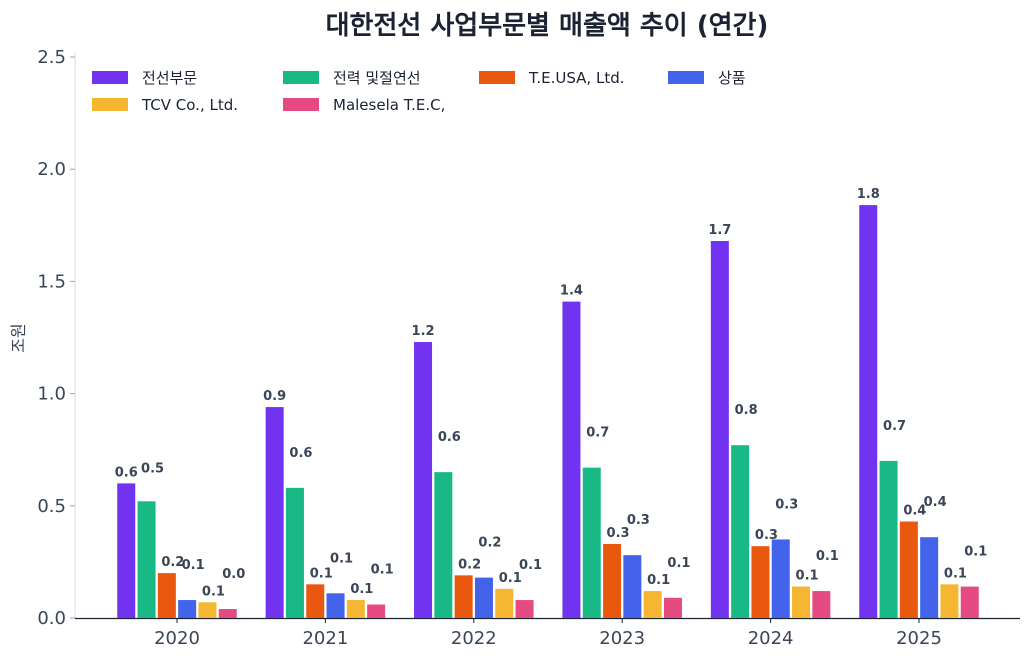 The width and height of the screenshot is (1030, 660). I want to click on data-label: 1.2, so click(423, 331).